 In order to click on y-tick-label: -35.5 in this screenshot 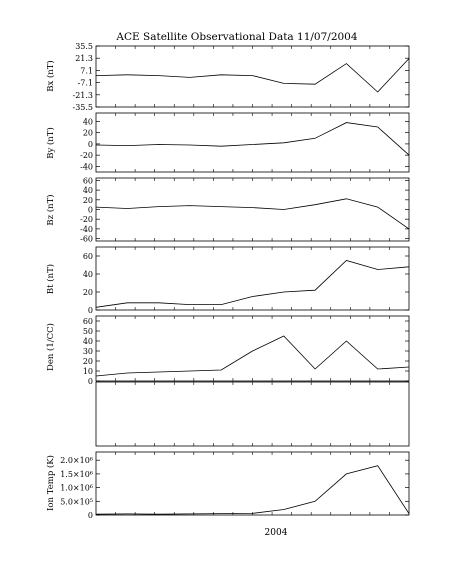, I will do `click(82, 107)`.